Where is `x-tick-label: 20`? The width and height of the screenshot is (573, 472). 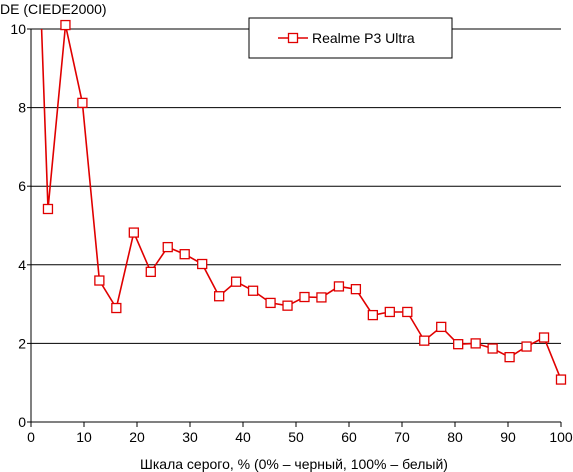
x-tick-label: 20 is located at coordinates (137, 437).